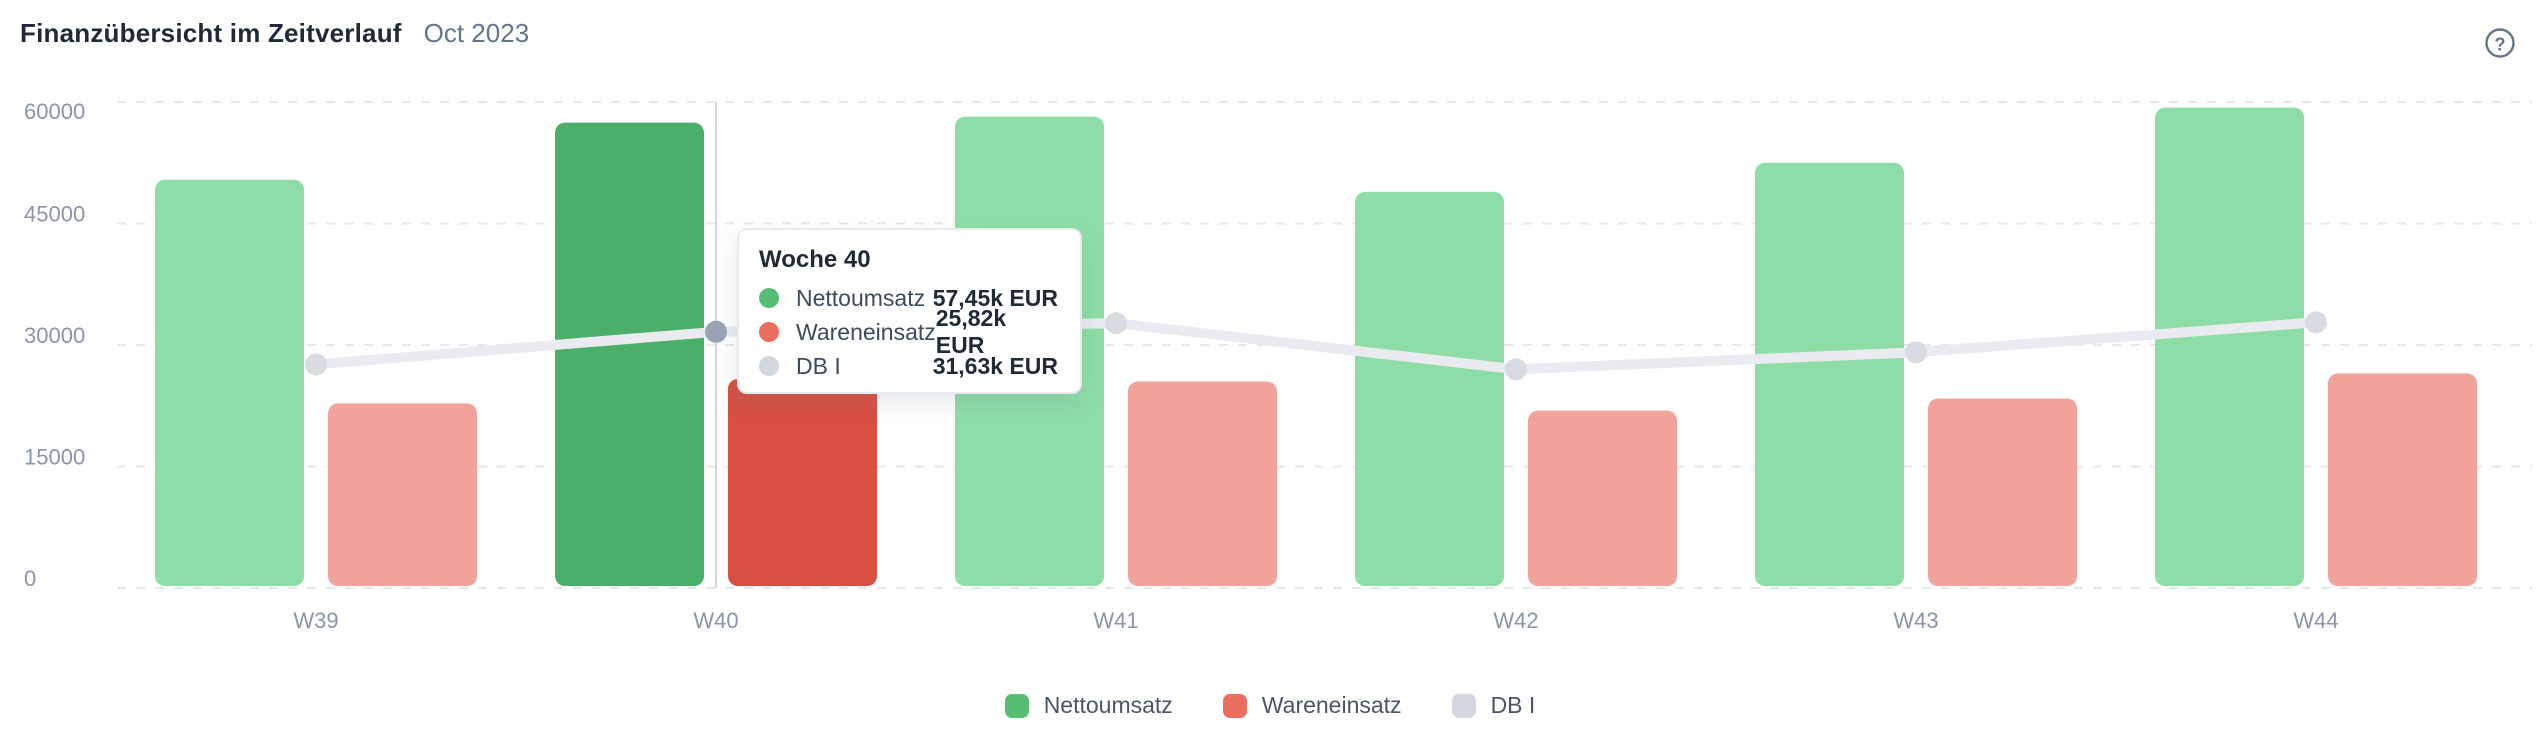  Describe the element at coordinates (866, 331) in the screenshot. I see `tooltip-series-label: Wareneinsatz` at that location.